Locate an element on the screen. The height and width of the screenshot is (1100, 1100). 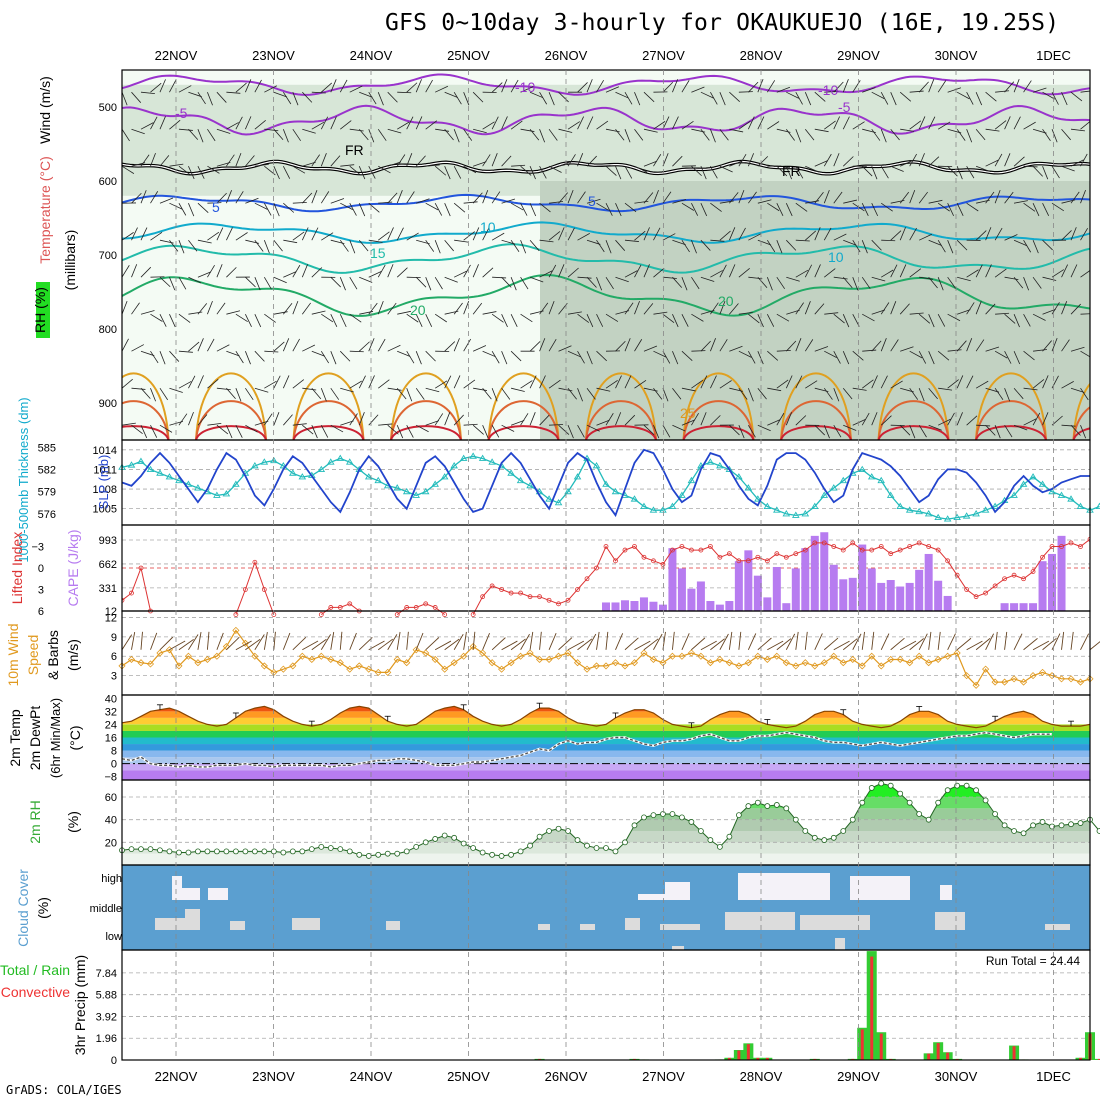
credit-label: GrADS: COLA/IGES is located at coordinates (64, 1090).